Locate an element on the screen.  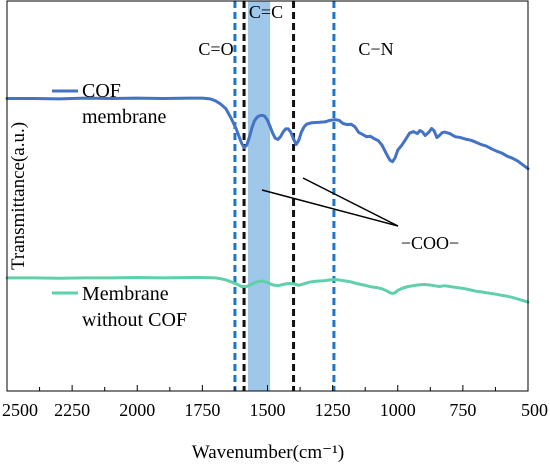
x-tick-label-1500: 1500 is located at coordinates (268, 410).